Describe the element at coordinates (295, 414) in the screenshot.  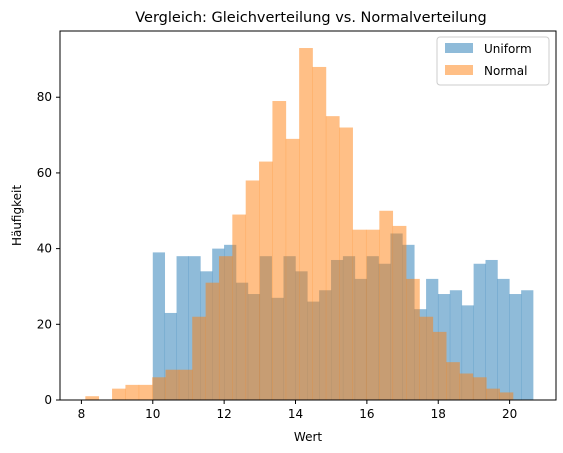
I see `x-tick-label-14: 14` at that location.